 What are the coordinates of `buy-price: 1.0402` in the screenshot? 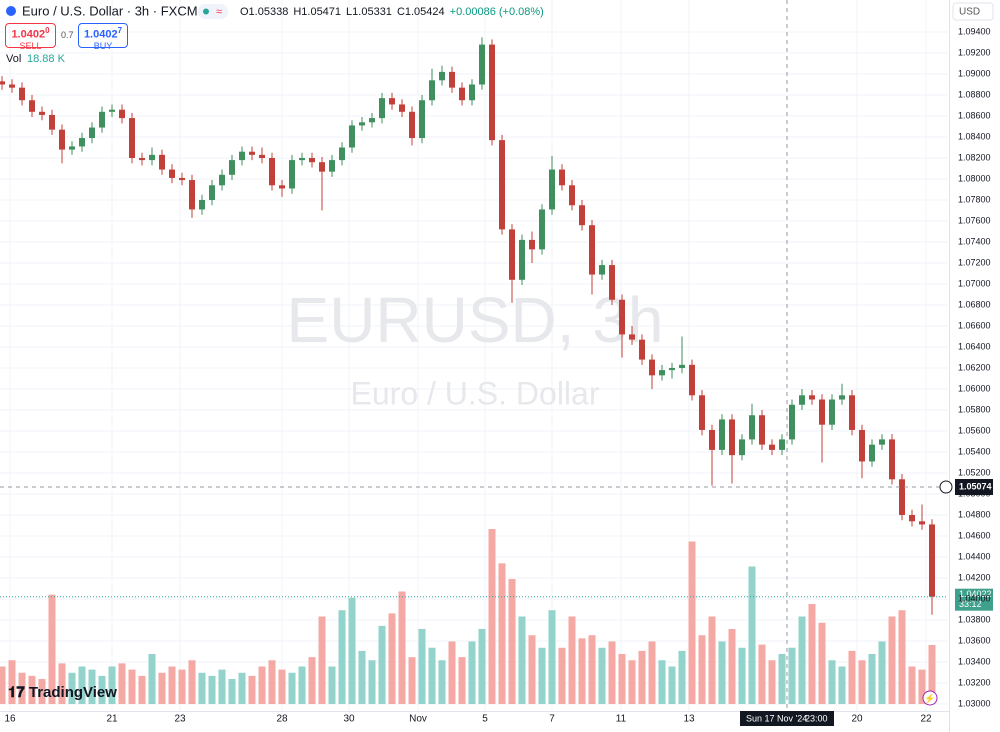 It's located at (100, 34).